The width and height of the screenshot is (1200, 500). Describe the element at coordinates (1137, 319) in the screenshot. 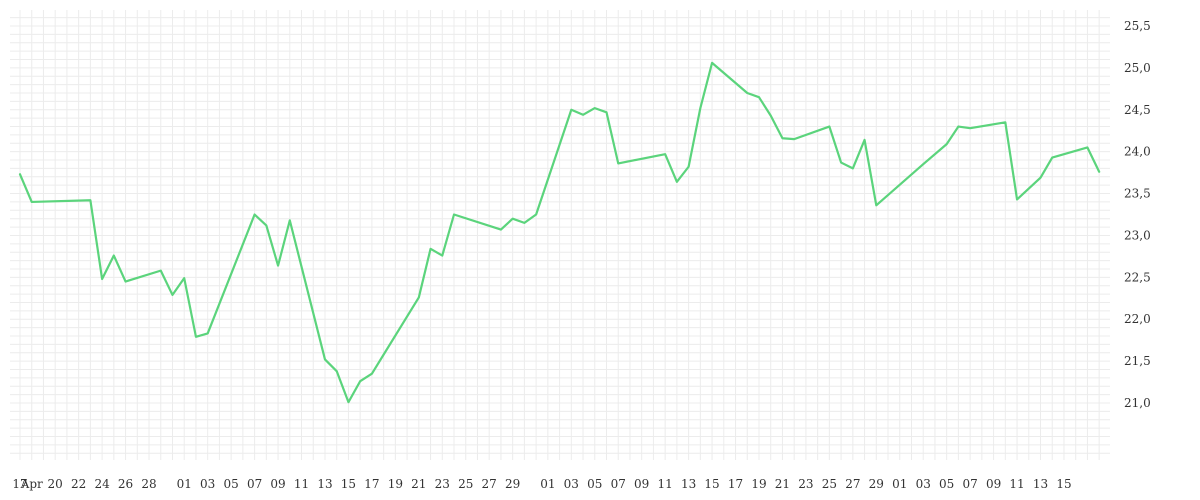

I see `y-tick-label: 22,0` at that location.